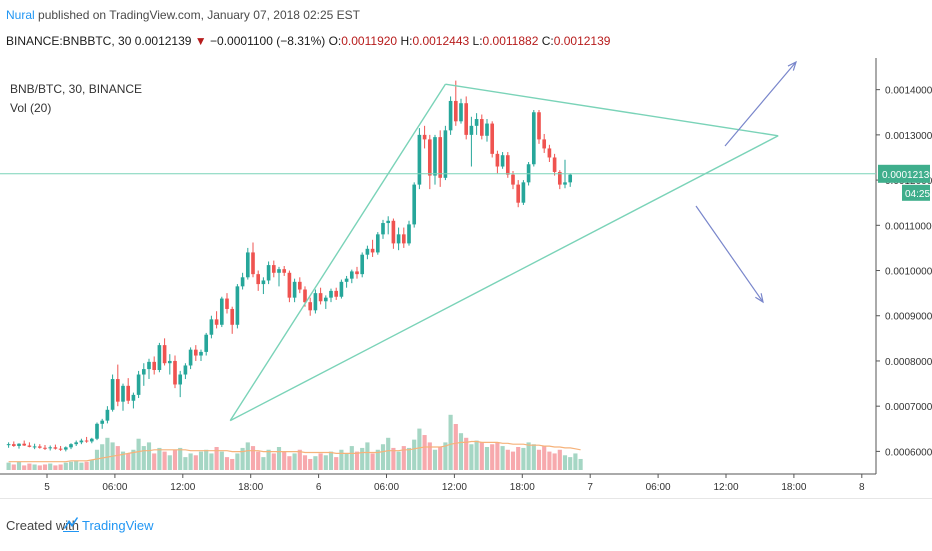 The height and width of the screenshot is (551, 932). Describe the element at coordinates (760, 104) in the screenshot. I see `arrow-up-projection` at that location.